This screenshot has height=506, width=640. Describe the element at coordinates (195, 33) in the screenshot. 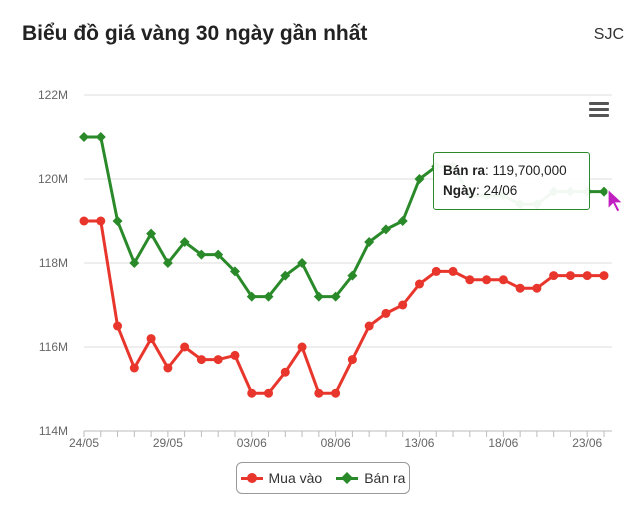

I see `chart-title: Biểu đồ giá vàng 30 ngày gần nhất` at that location.